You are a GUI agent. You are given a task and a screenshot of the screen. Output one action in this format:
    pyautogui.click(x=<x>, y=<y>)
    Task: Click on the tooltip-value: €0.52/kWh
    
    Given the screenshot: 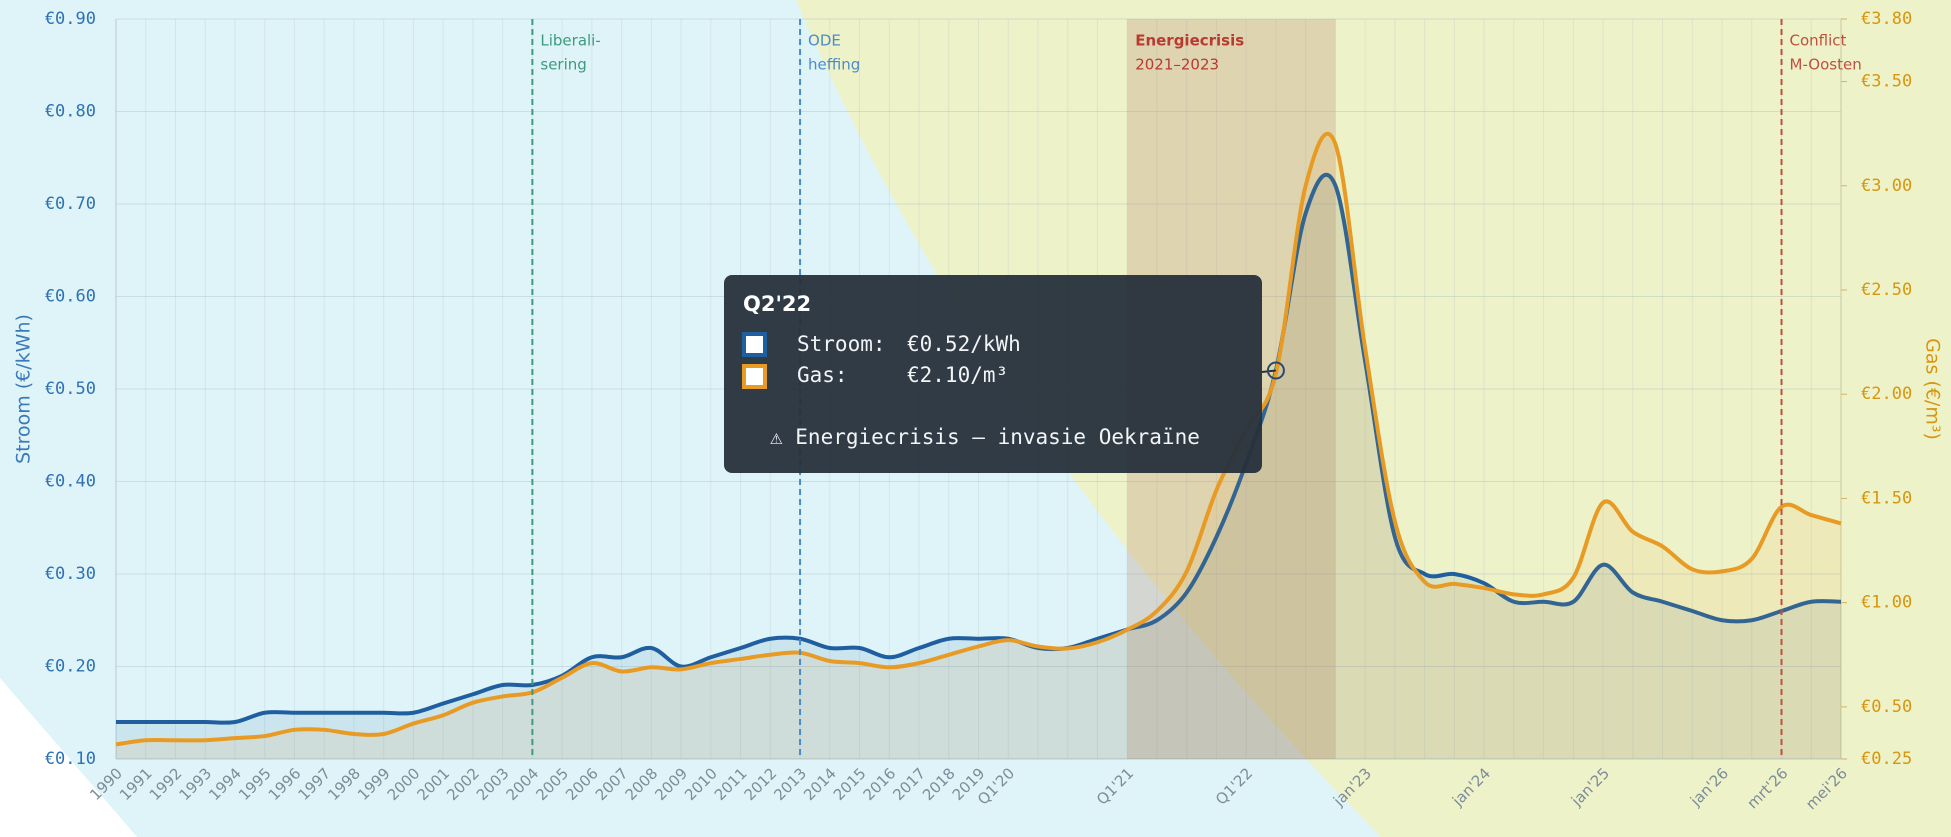 What is the action you would take?
    pyautogui.click(x=964, y=344)
    